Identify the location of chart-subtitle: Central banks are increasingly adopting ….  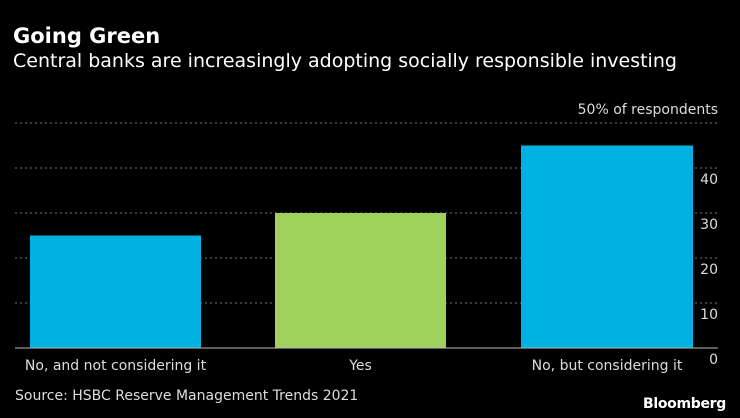
(345, 61).